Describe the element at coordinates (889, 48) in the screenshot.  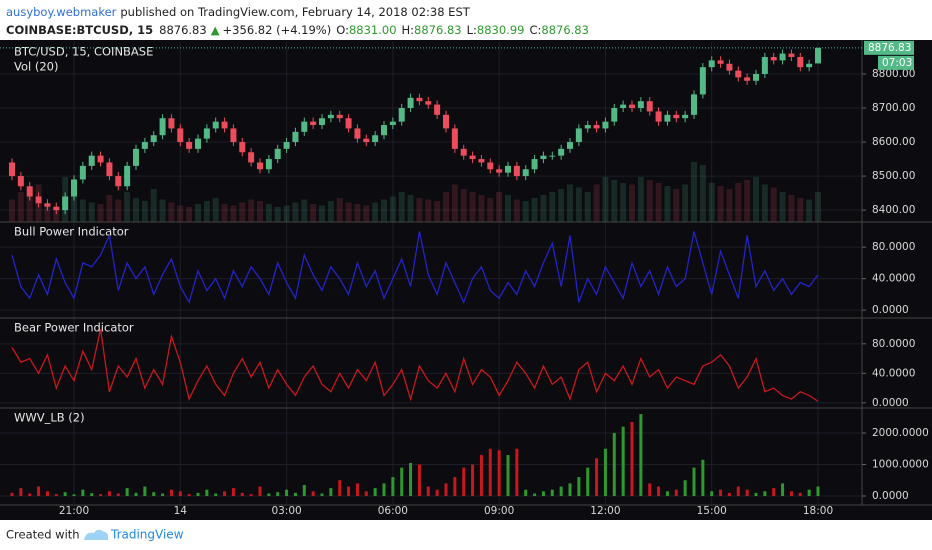
I see `last-price-label: 8876.83` at that location.